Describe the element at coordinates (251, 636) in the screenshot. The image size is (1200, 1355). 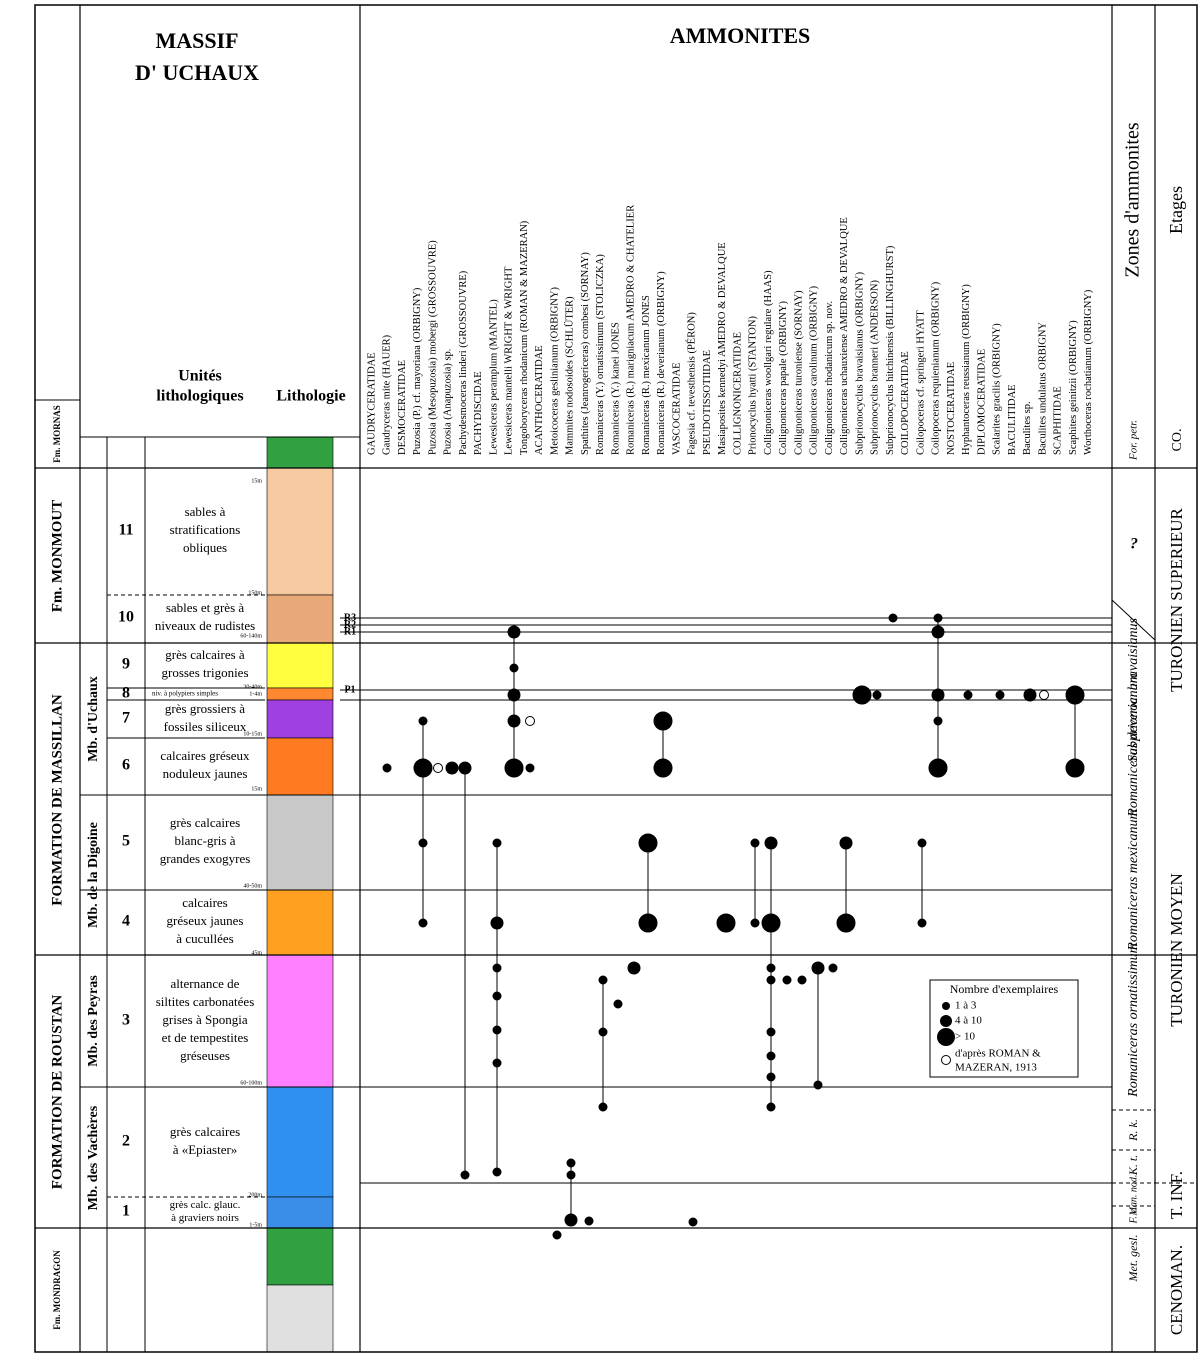
I see `thickness-label: 60-140m` at that location.